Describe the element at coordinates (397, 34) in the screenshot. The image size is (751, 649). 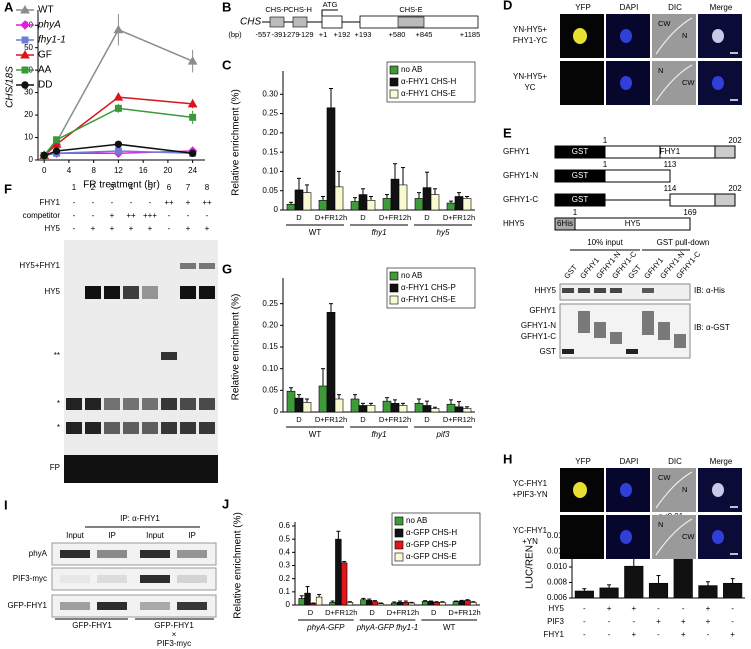
I see `position-label: +580` at that location.